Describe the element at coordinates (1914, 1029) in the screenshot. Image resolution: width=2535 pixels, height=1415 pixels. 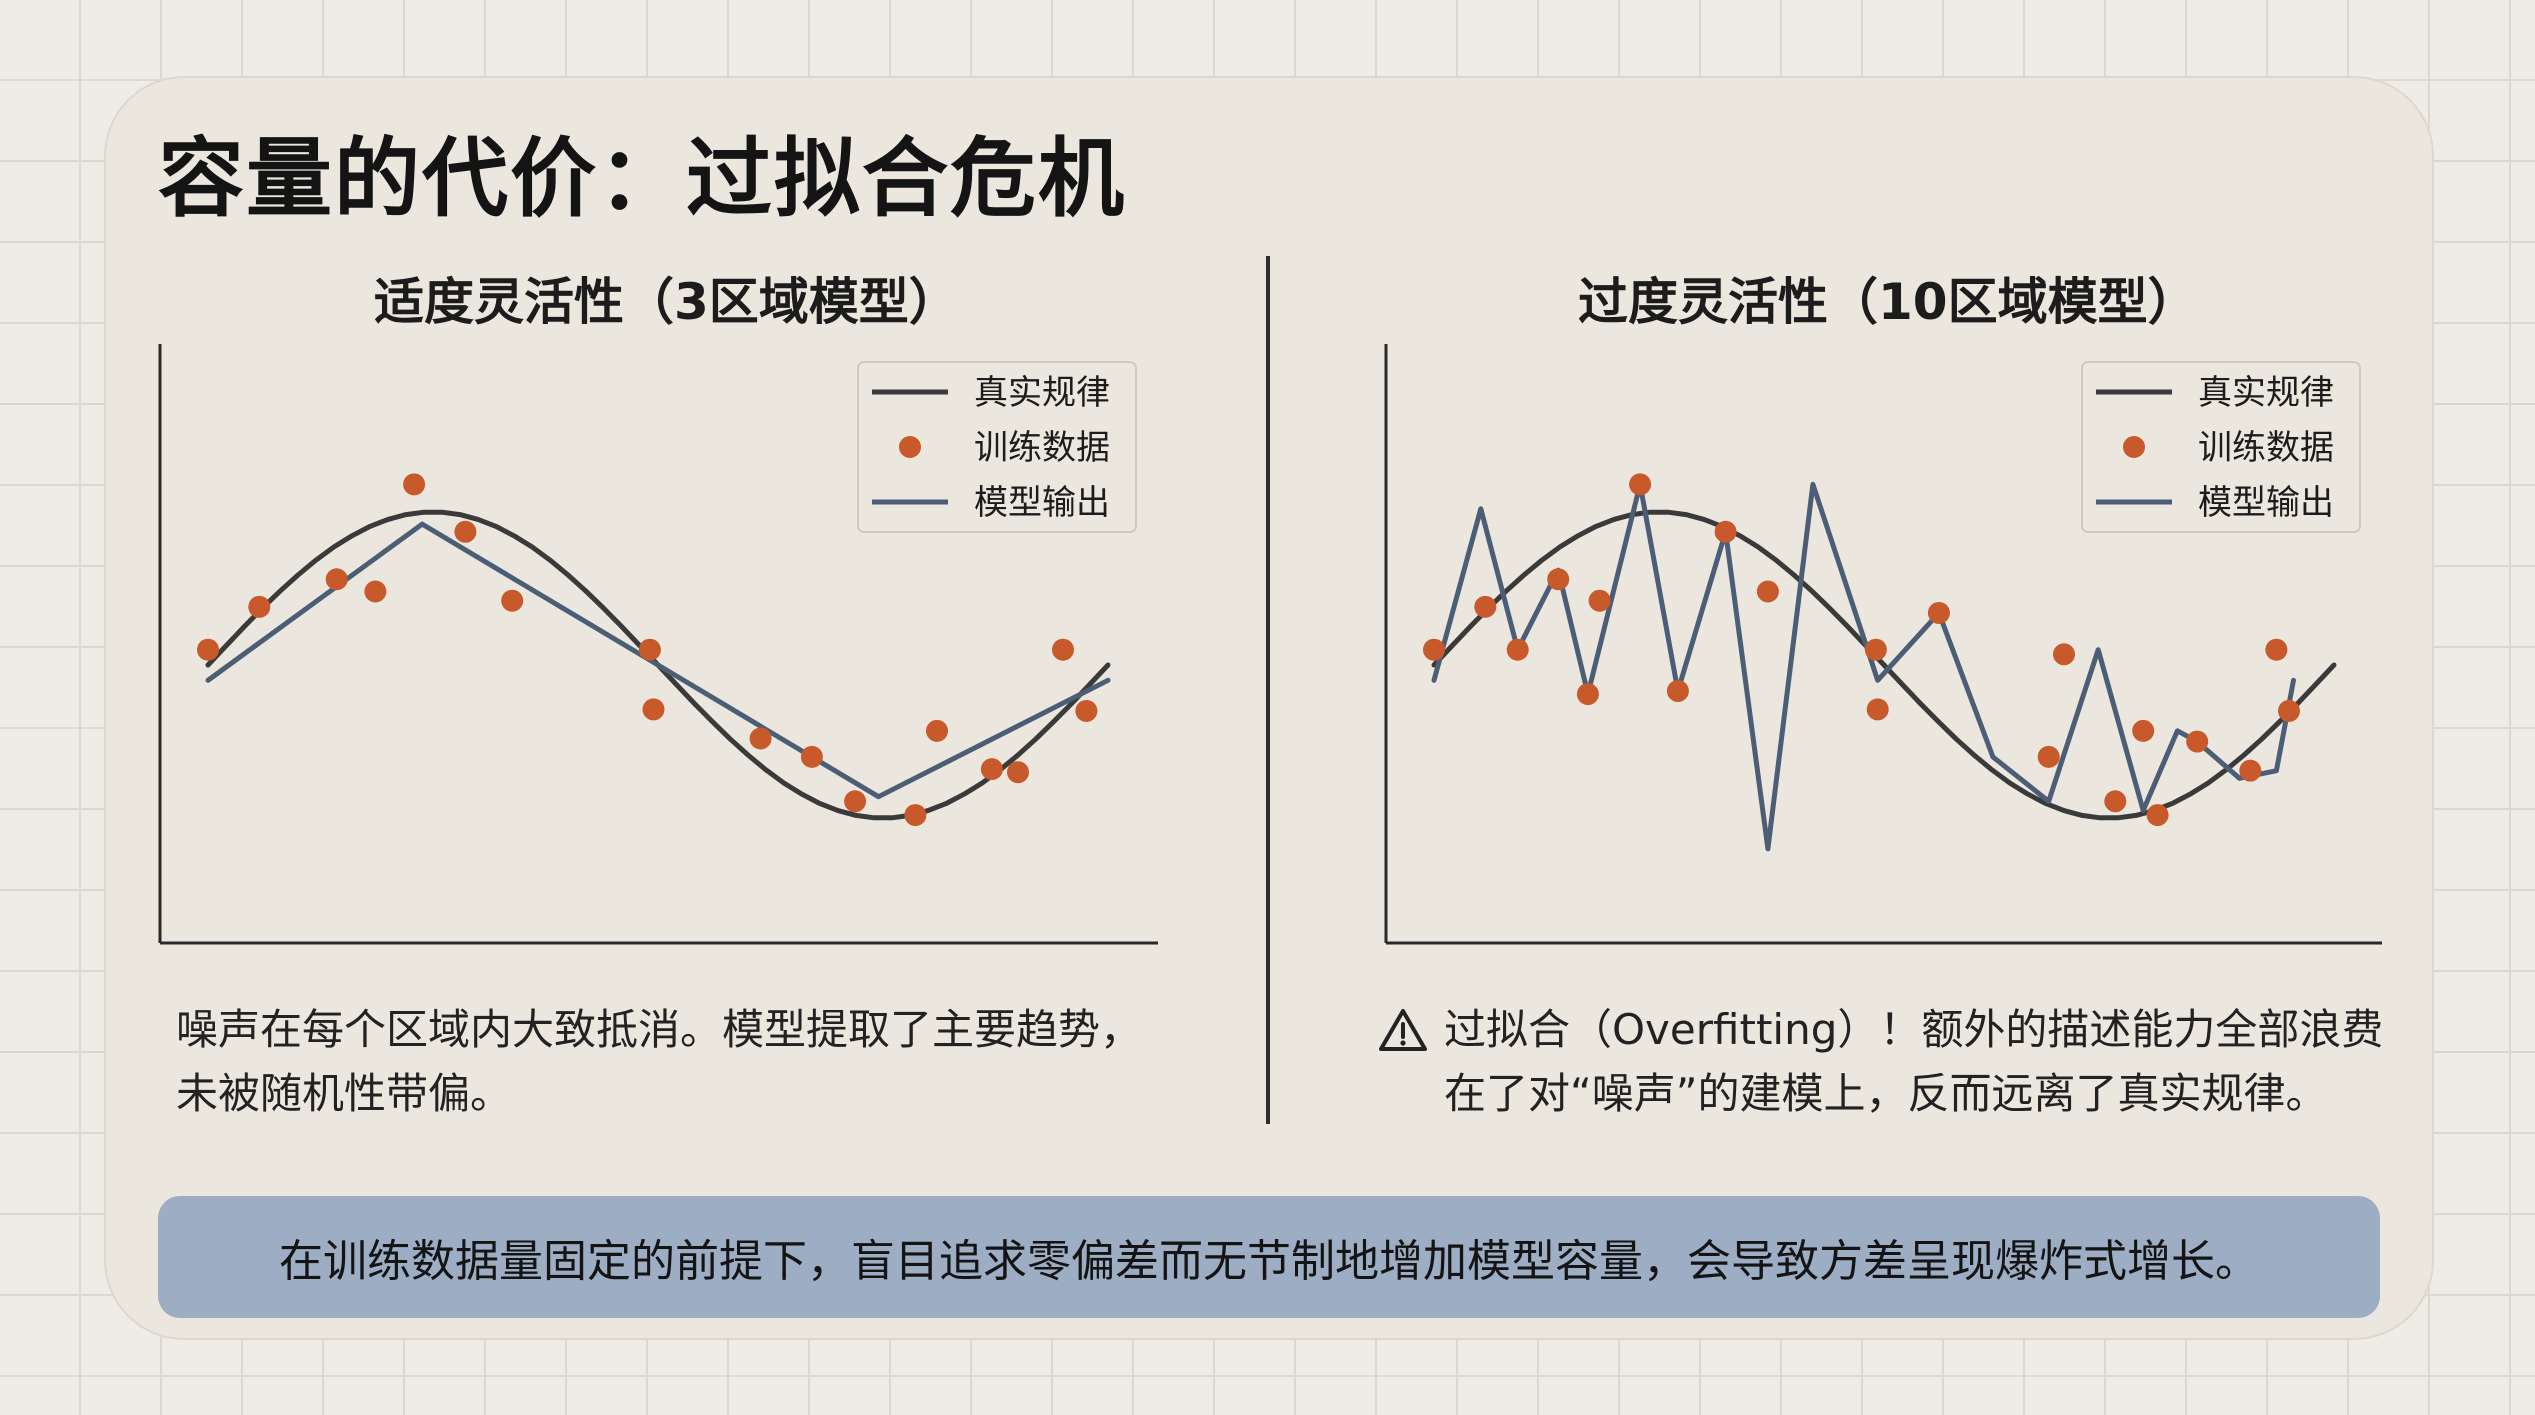
I see `right-caption-line: 过拟合（Overfitting）！额外的描述能力全部浪费` at that location.